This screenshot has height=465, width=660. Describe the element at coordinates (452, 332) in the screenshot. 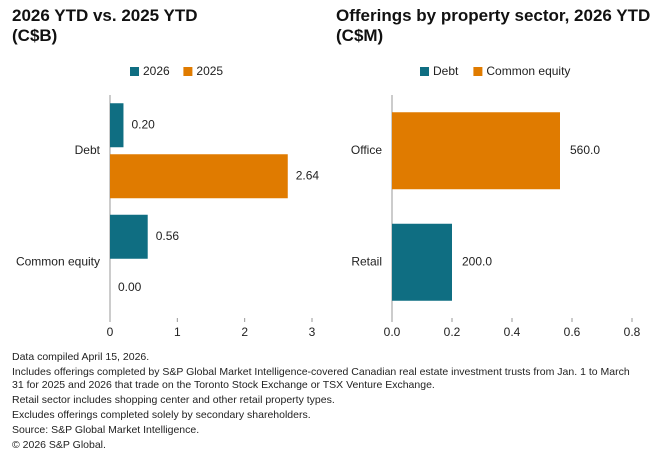

I see `x-tick-label: 0.2` at that location.